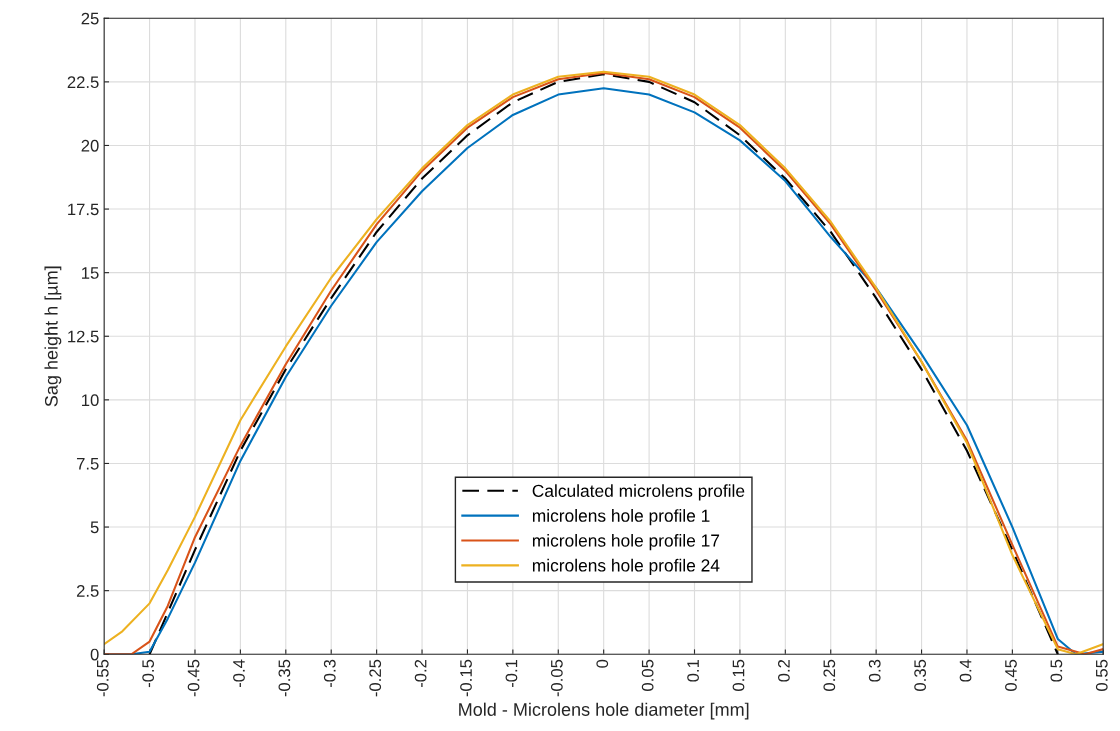  What do you see at coordinates (90, 145) in the screenshot?
I see `y-tick-label: 20` at bounding box center [90, 145].